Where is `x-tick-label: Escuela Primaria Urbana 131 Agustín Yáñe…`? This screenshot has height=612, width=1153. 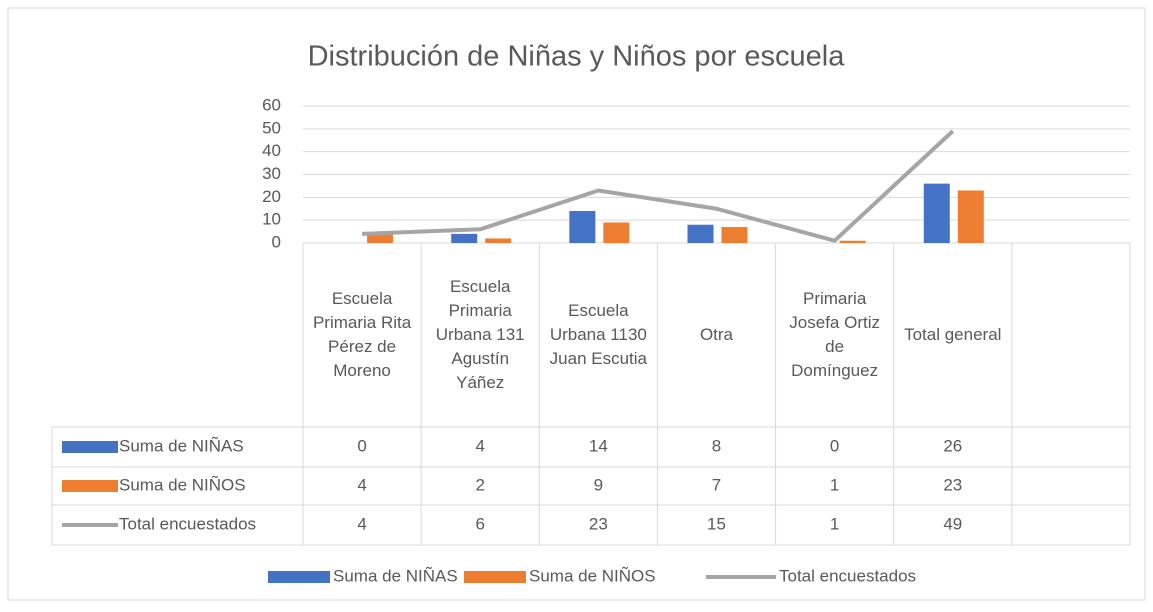 x-tick-label: Escuela Primaria Urbana 131 Agustín Yáñe… is located at coordinates (480, 334).